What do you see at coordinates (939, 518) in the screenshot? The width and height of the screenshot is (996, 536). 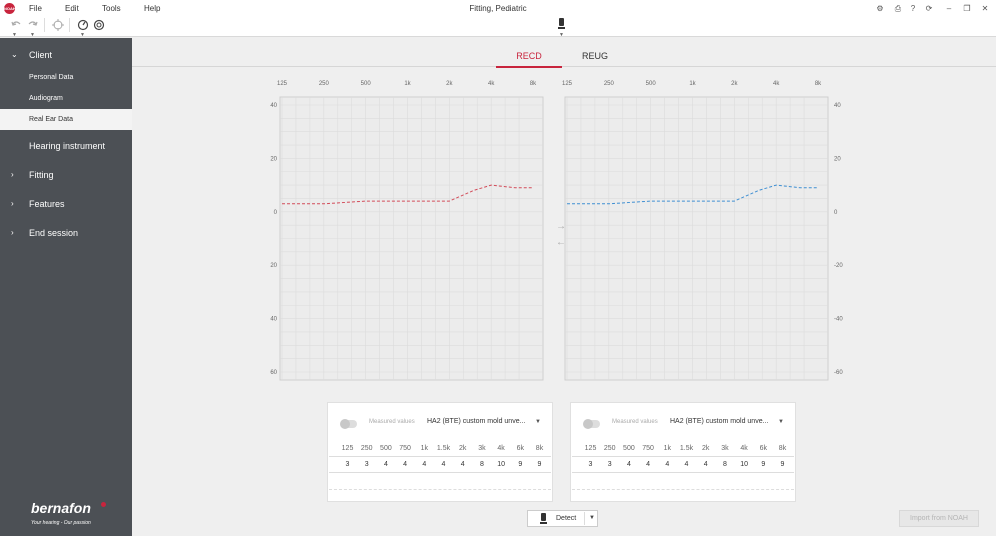 I see `import-from-noah-button: Import from NOAH` at bounding box center [939, 518].